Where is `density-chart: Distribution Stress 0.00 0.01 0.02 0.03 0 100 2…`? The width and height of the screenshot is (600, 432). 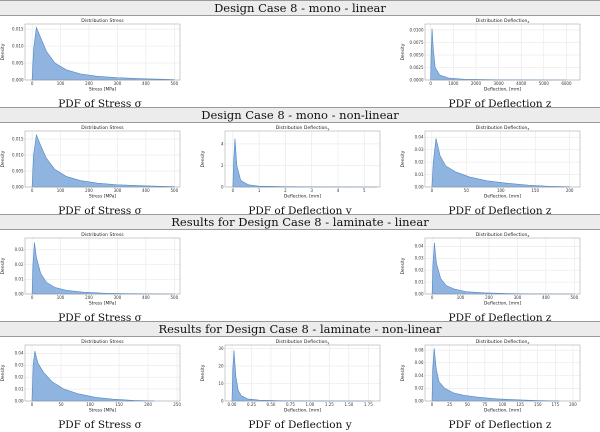
density-chart: Distribution Stress 0.00 0.01 0.02 0.03 0 100 2… is located at coordinates (90, 269).